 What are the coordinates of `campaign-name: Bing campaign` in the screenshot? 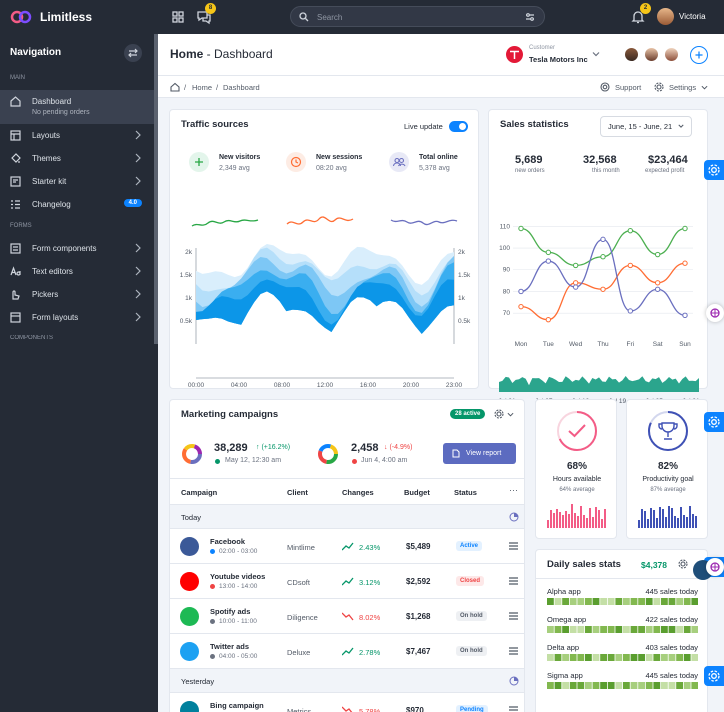 It's located at (237, 705).